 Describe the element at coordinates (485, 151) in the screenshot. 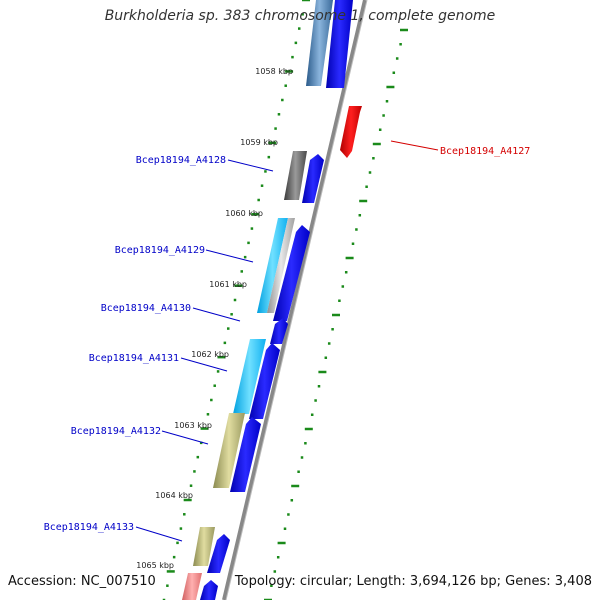

I see `gene-label-a4127: Bcep18194_A4127` at that location.